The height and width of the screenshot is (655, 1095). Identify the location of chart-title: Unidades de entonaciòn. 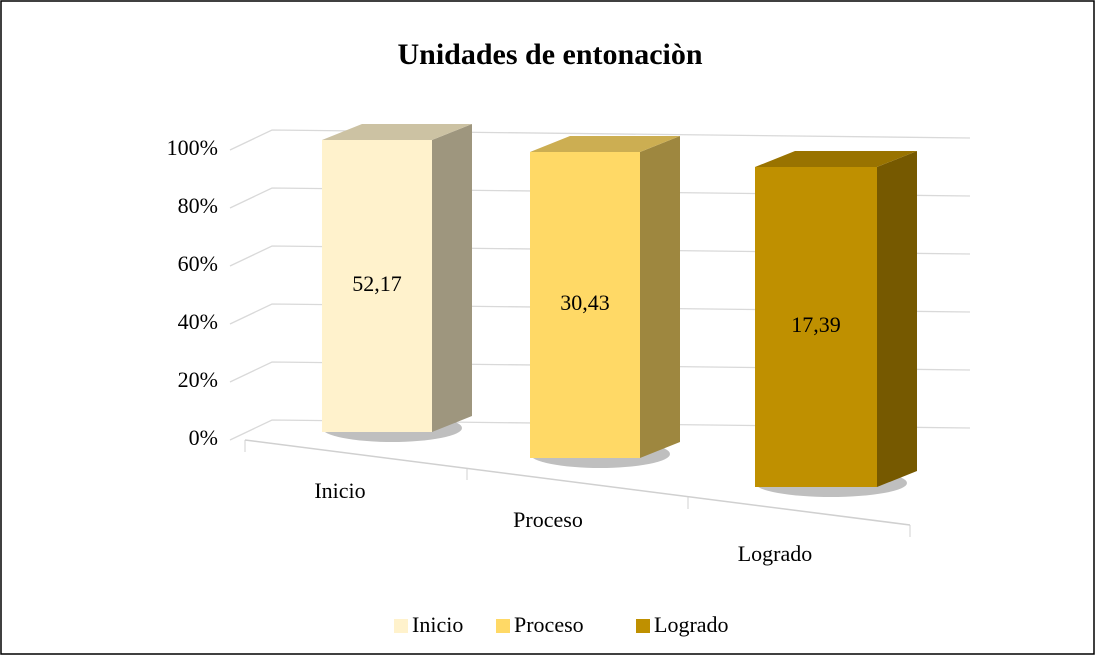
(549, 54).